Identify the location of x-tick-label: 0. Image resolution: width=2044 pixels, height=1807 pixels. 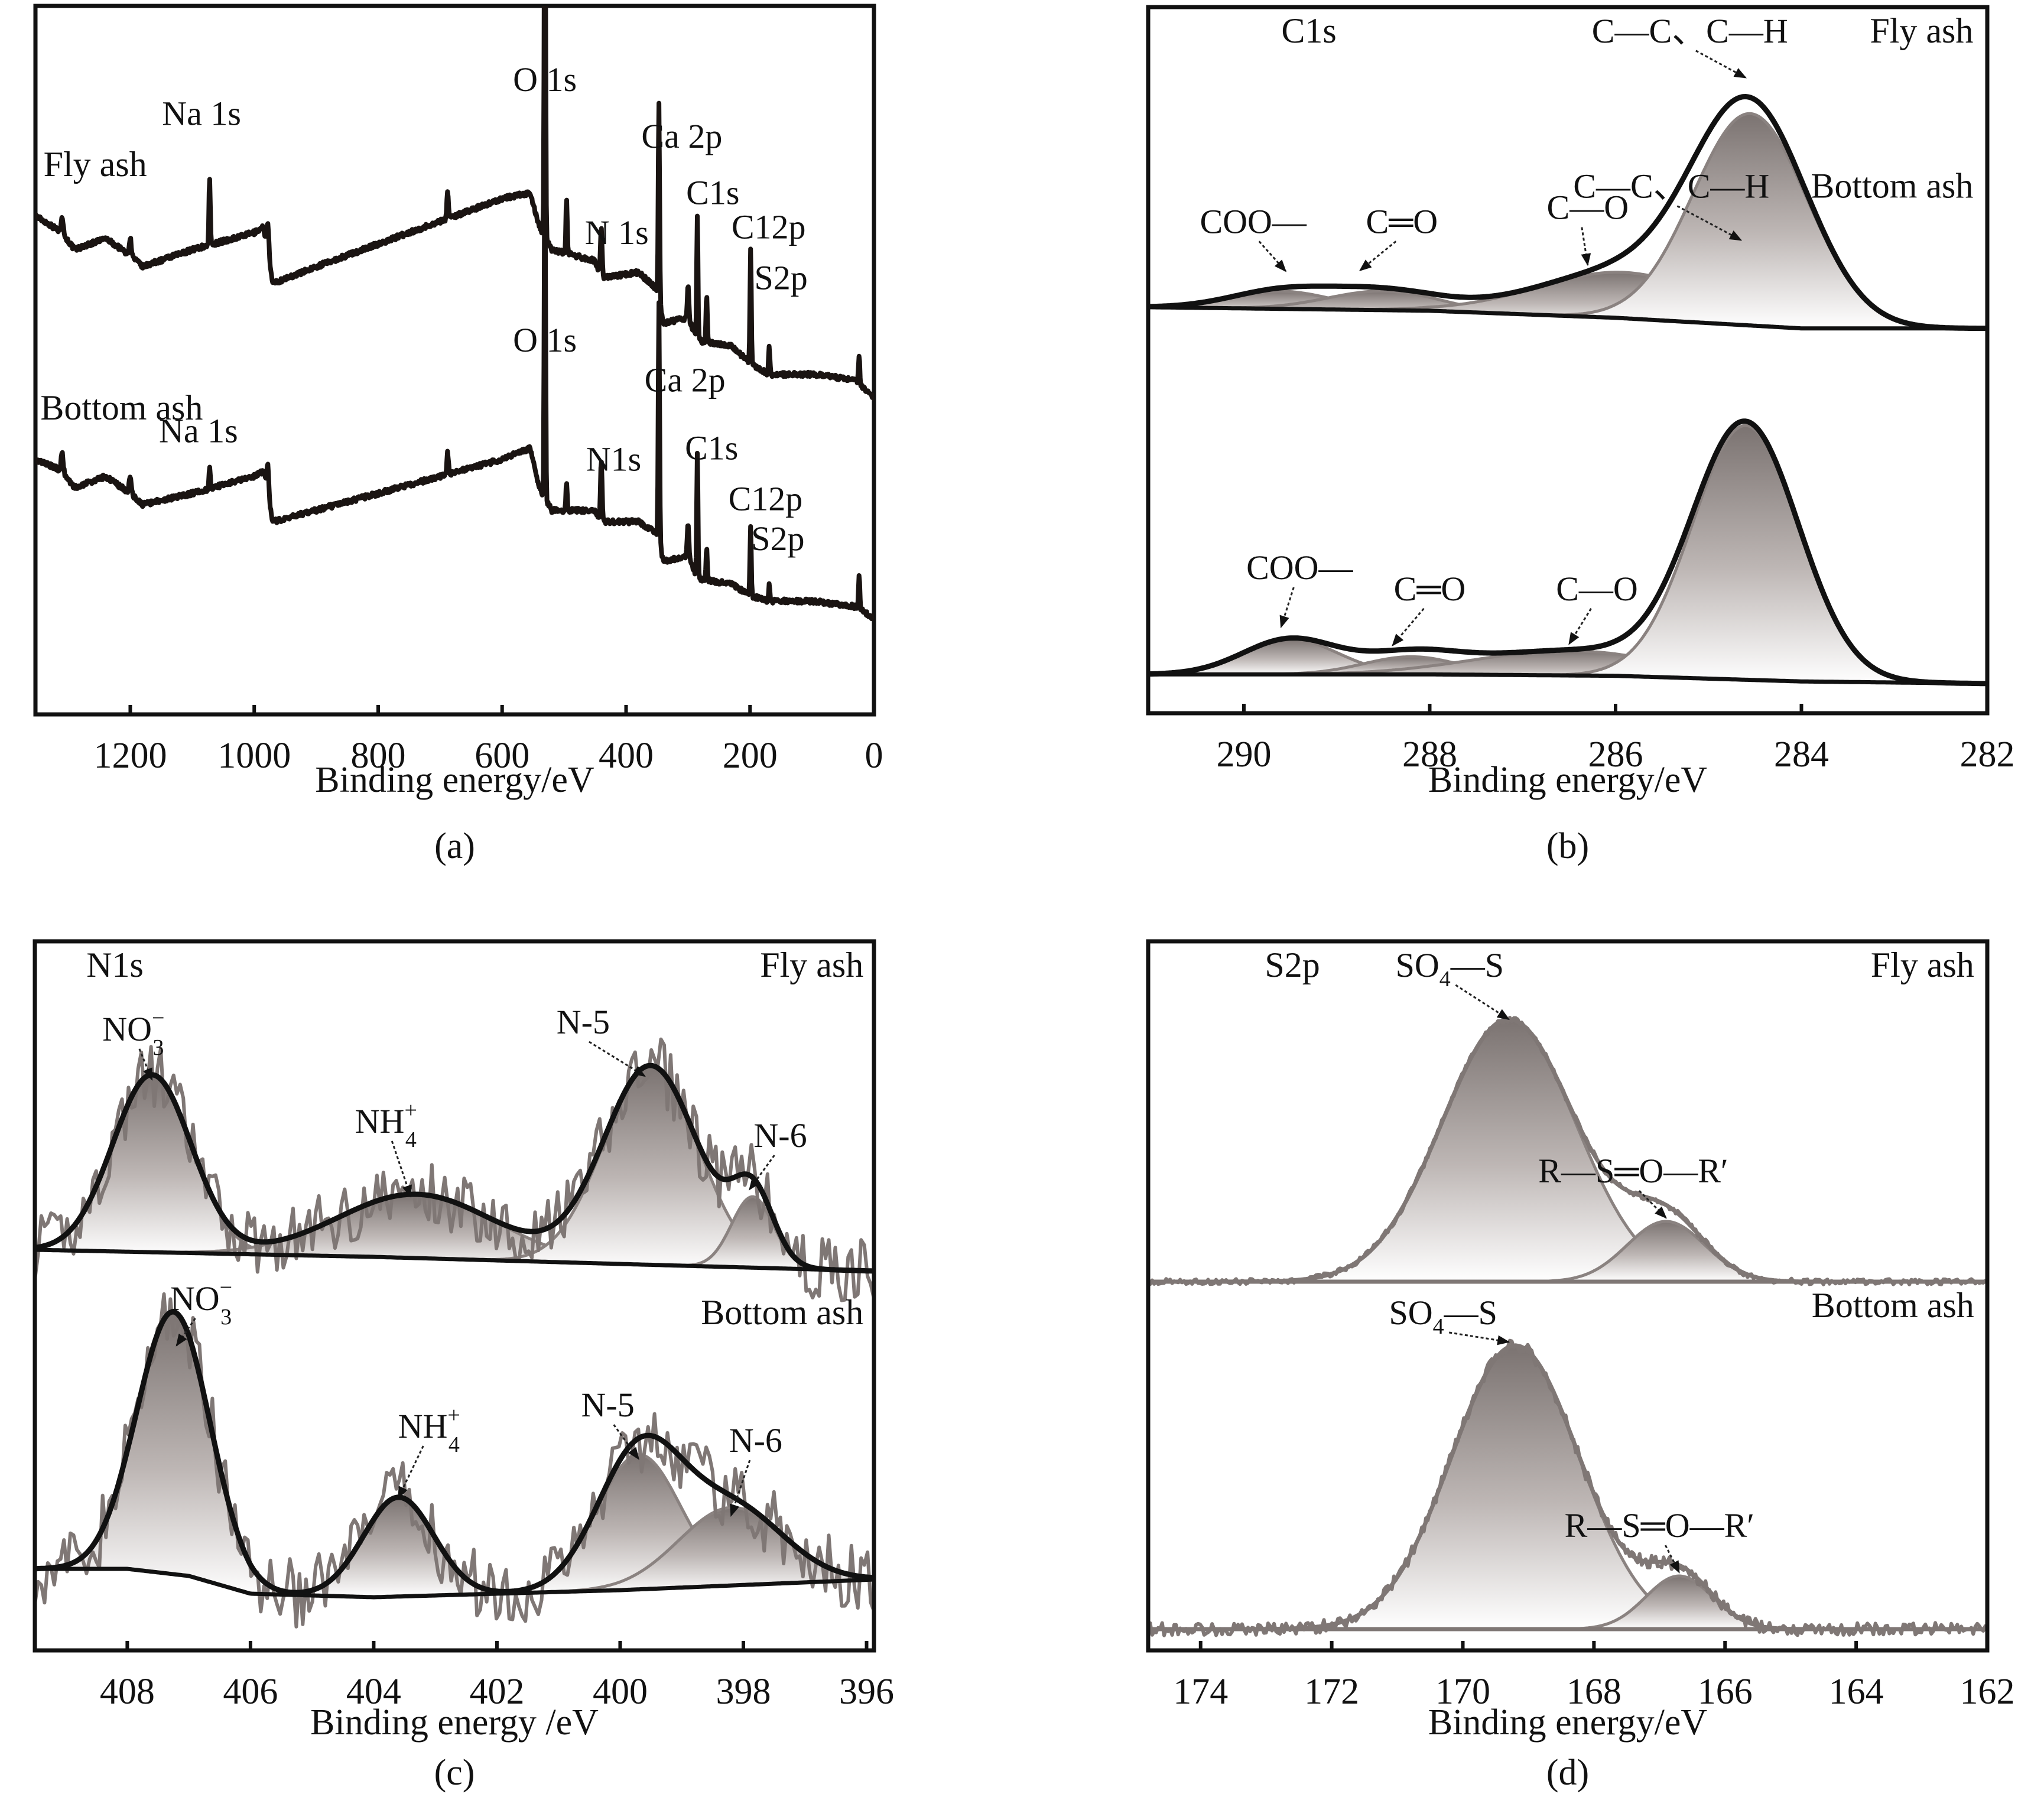
(874, 756).